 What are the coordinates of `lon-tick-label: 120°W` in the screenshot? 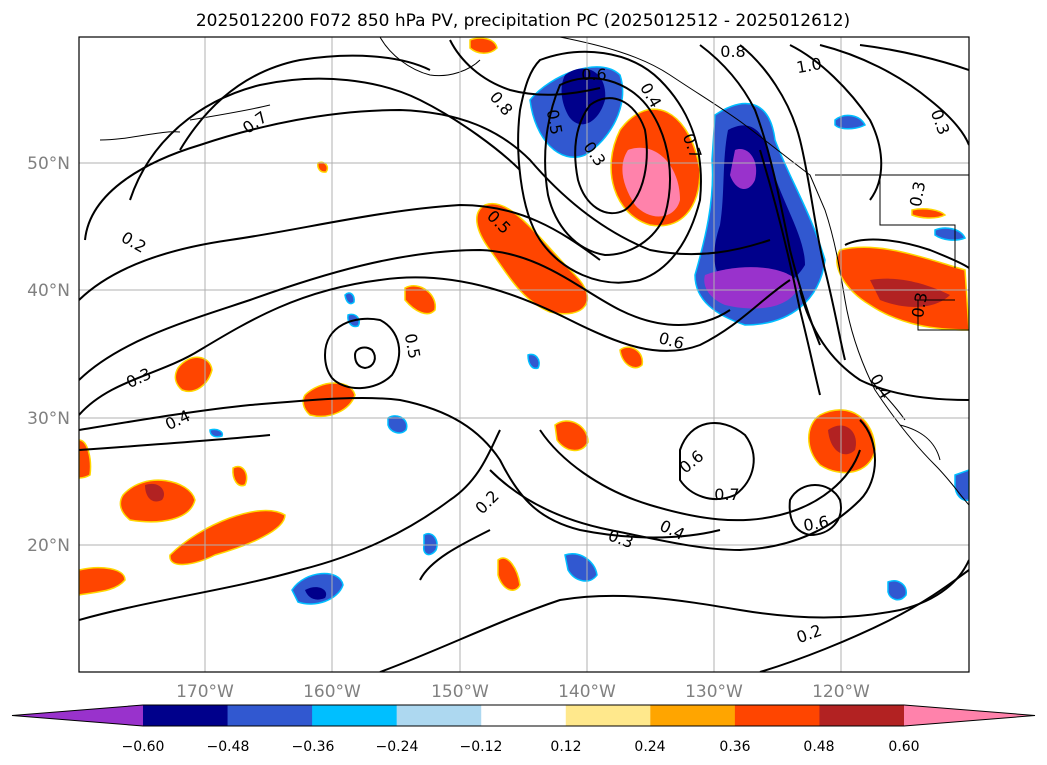 It's located at (841, 692).